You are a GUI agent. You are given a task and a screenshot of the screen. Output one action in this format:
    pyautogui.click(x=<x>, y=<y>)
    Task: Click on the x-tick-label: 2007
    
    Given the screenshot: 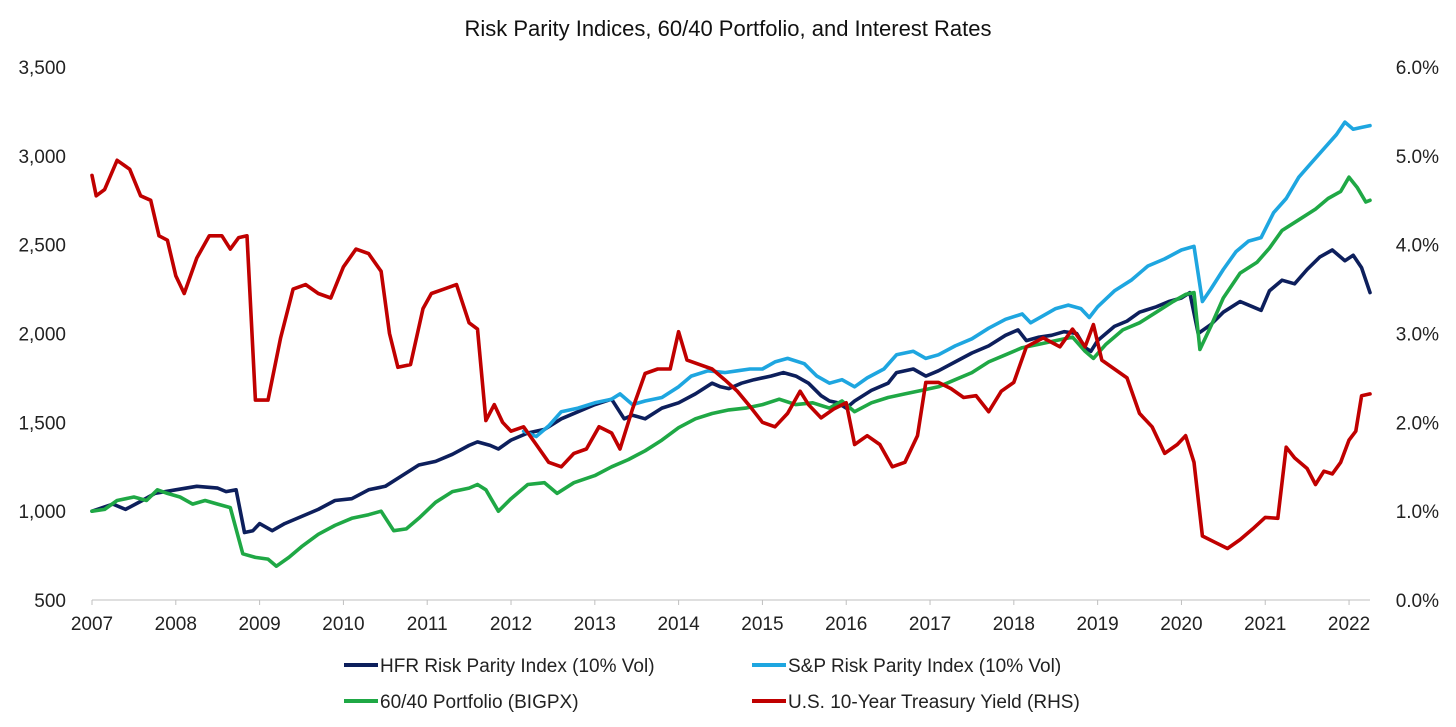 What is the action you would take?
    pyautogui.click(x=92, y=624)
    